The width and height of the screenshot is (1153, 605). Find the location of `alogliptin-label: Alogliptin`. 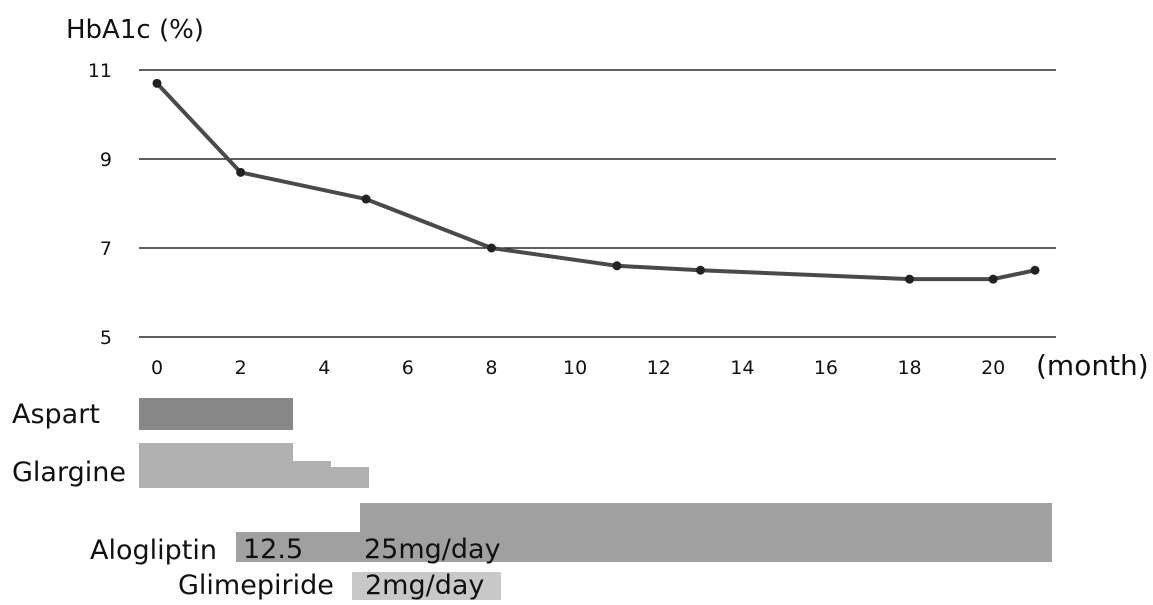

alogliptin-label: Alogliptin is located at coordinates (153, 550).